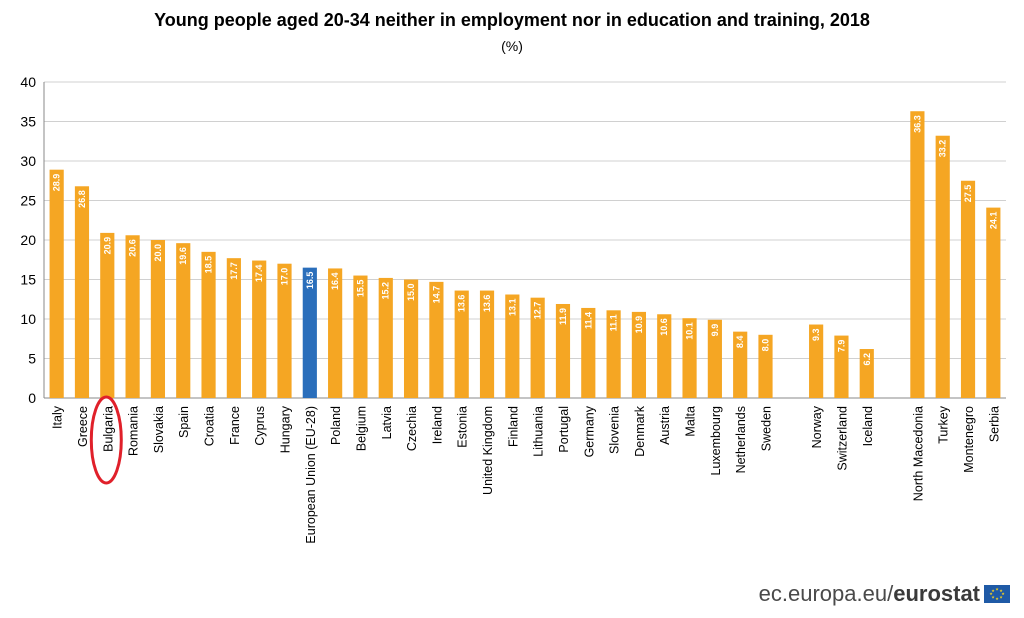 This screenshot has width=1024, height=618. What do you see at coordinates (159, 429) in the screenshot?
I see `x-tick-label: Slovakia` at bounding box center [159, 429].